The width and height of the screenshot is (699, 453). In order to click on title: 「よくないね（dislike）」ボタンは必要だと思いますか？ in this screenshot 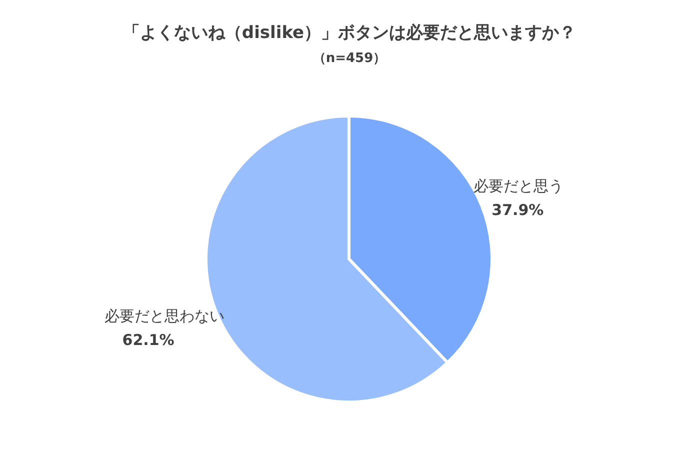, I will do `click(349, 33)`.